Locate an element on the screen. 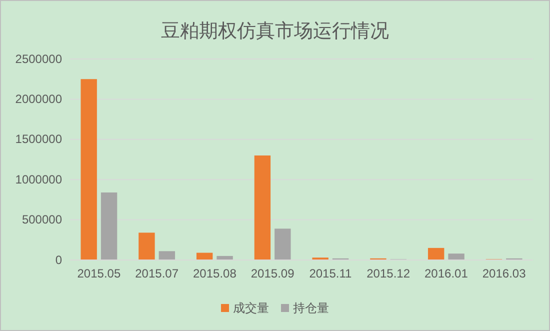 The height and width of the screenshot is (331, 550). x-tick-label: 2015.11 is located at coordinates (330, 273).